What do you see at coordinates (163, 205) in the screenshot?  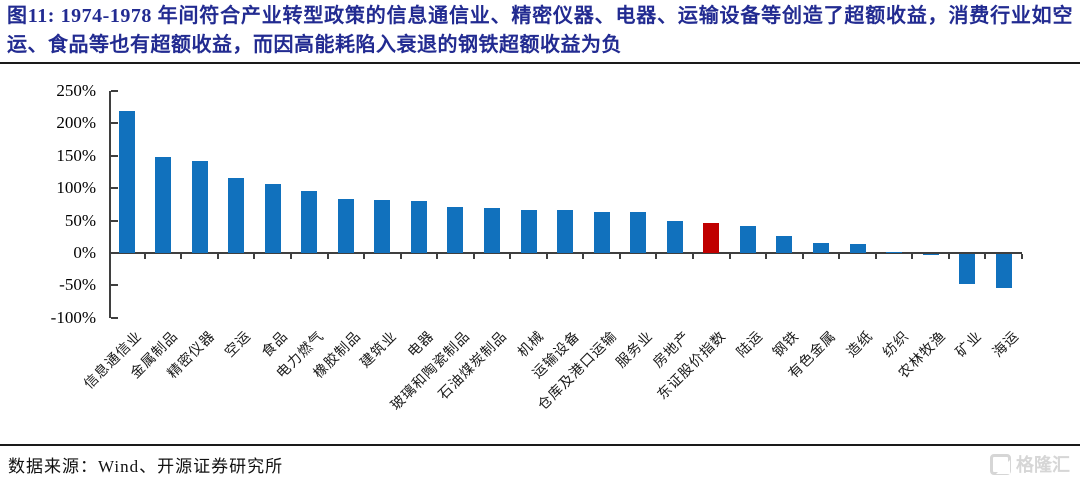 I see `bar-金属制品` at bounding box center [163, 205].